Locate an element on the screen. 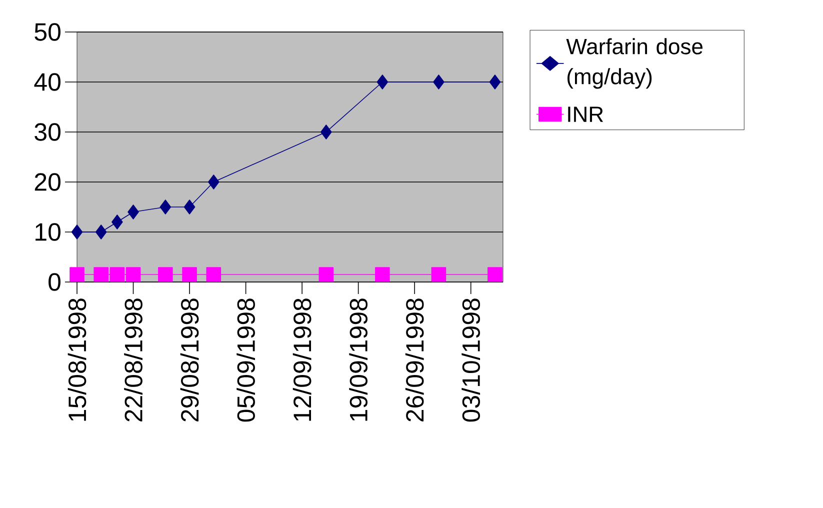  legend-label: Warfarin dose (mg/day) is located at coordinates (634, 63).